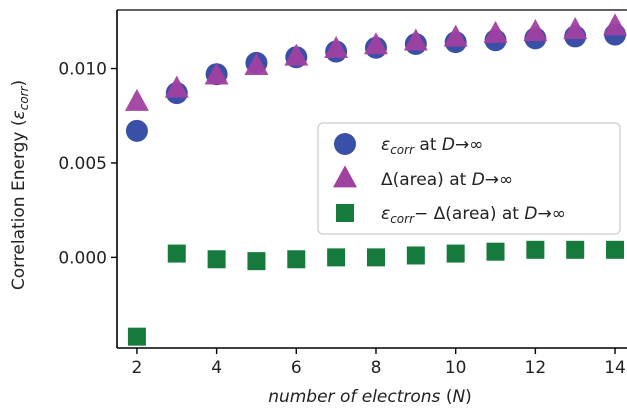  What do you see at coordinates (216, 368) in the screenshot?
I see `x-tick-label: 4` at bounding box center [216, 368].